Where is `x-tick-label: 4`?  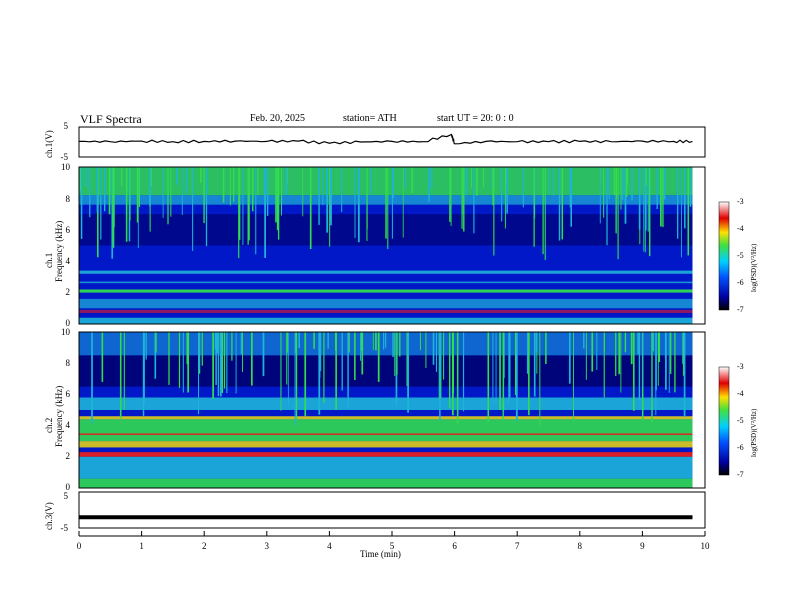
x-tick-label: 4 is located at coordinates (329, 546).